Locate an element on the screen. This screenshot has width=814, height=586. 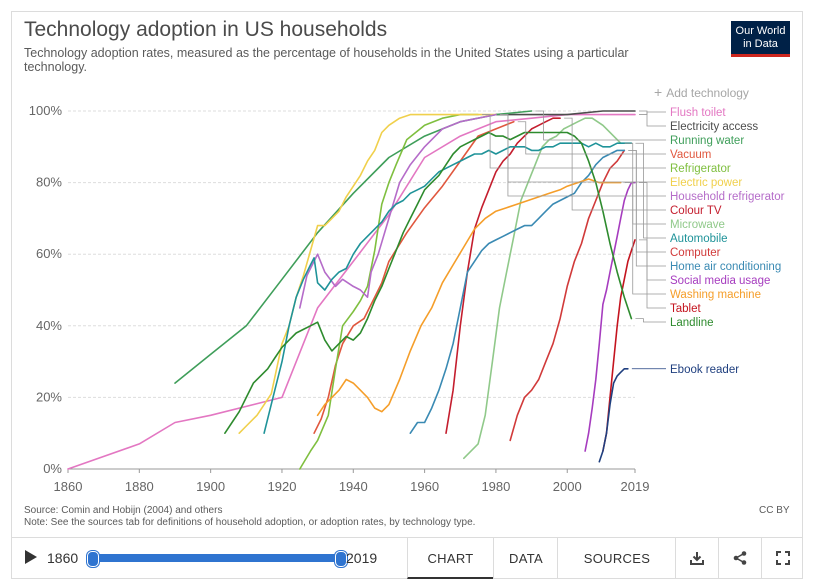
owid-logo: Our World in Data is located at coordinates (760, 39).